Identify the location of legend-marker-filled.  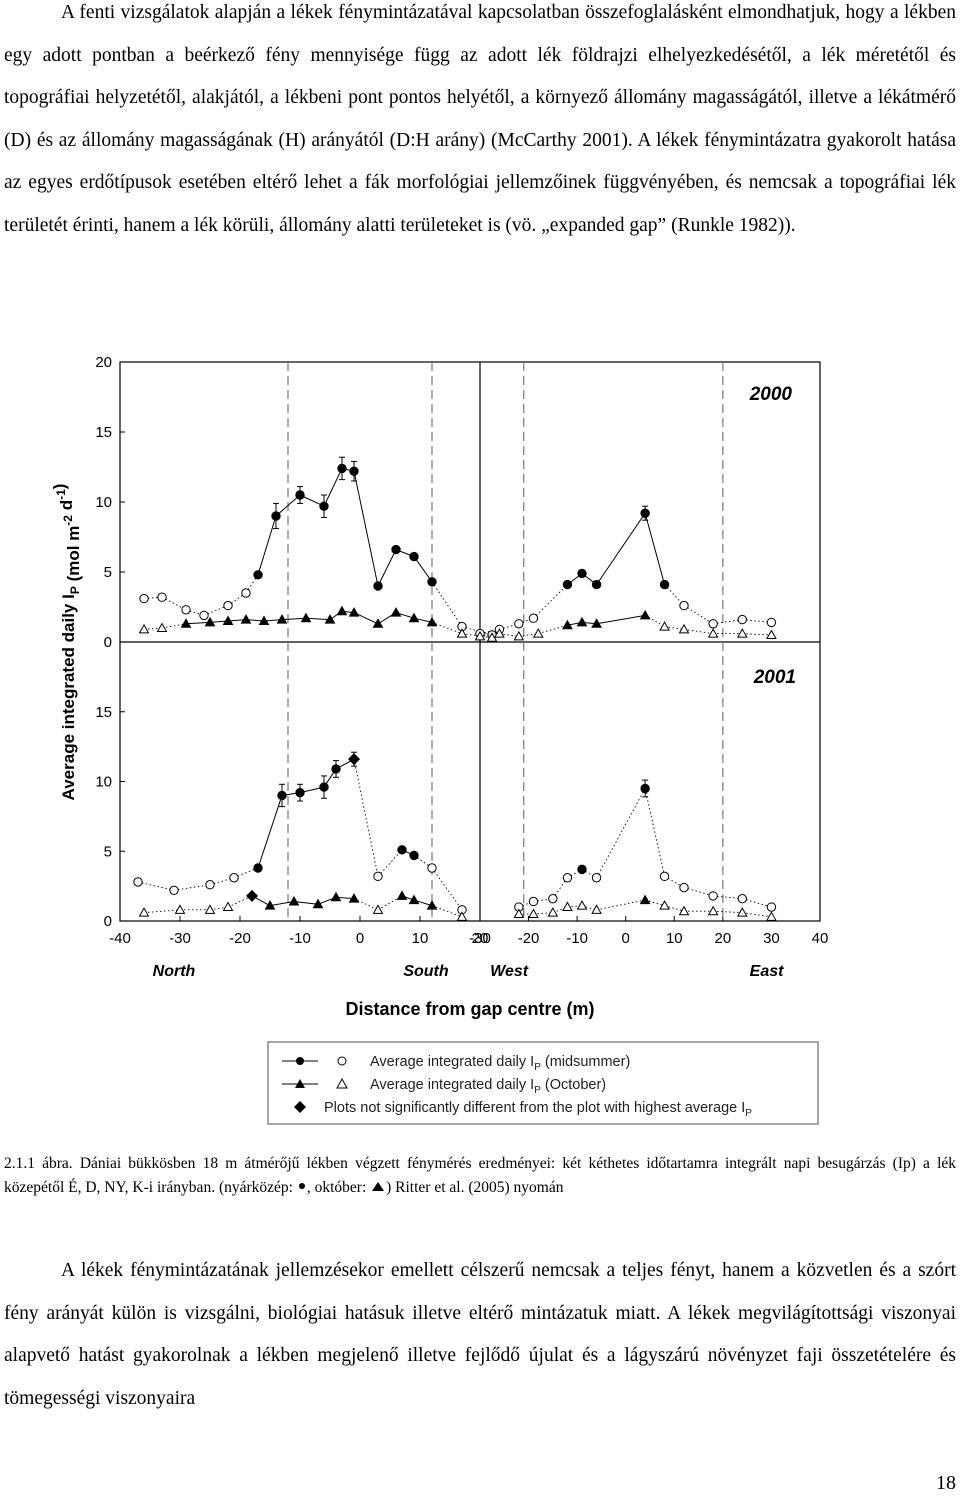
(300, 1083).